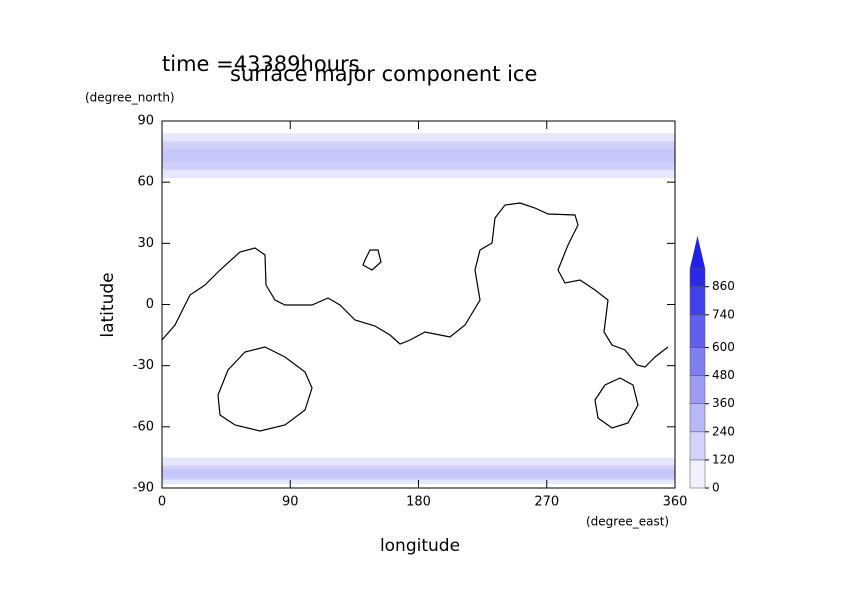 This screenshot has height=599, width=842. Describe the element at coordinates (145, 121) in the screenshot. I see `y-tick-label: 90` at that location.